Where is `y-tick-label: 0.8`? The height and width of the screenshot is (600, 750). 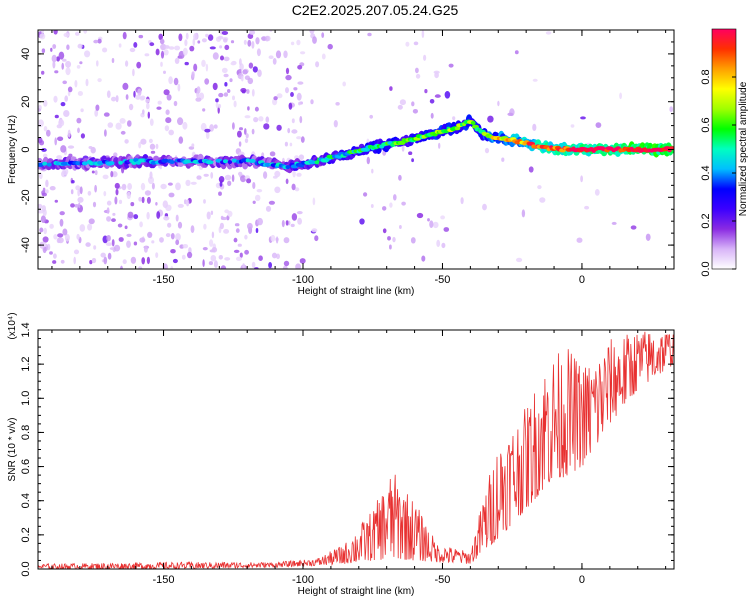 y-tick-label: 0.8 is located at coordinates (26, 432).